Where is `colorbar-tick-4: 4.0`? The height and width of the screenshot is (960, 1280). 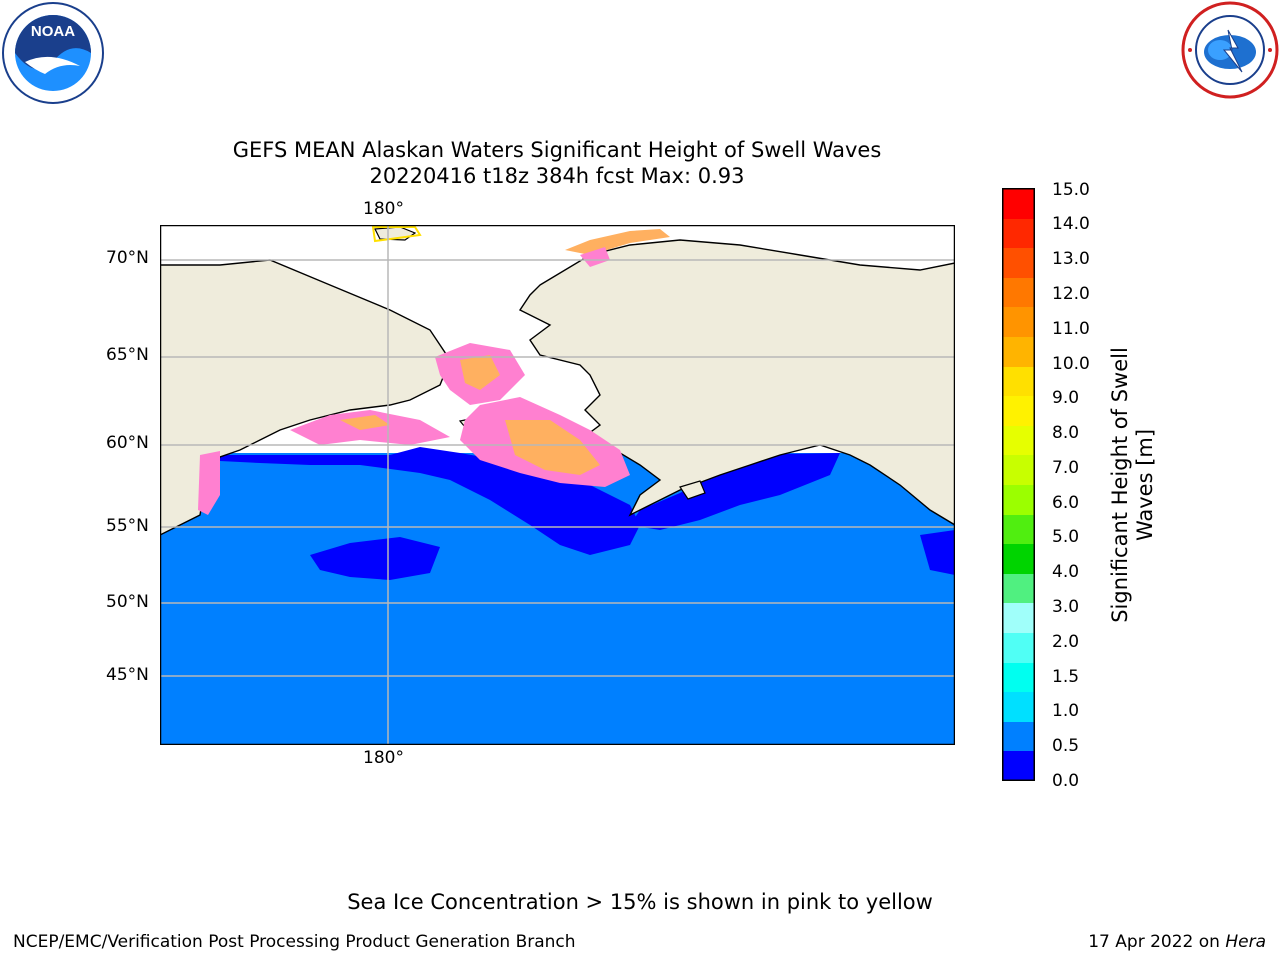 colorbar-tick-4: 4.0 is located at coordinates (1066, 572).